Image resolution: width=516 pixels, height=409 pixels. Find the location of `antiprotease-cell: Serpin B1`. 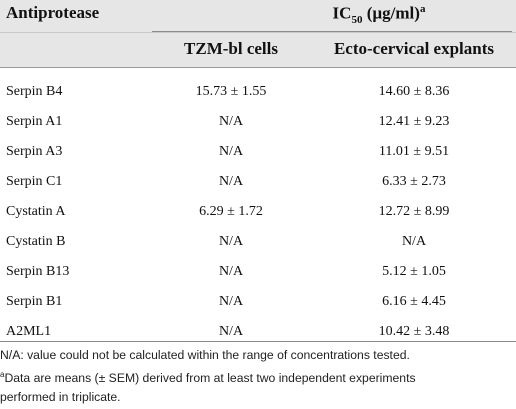

antiprotease-cell: Serpin B1 is located at coordinates (34, 301).